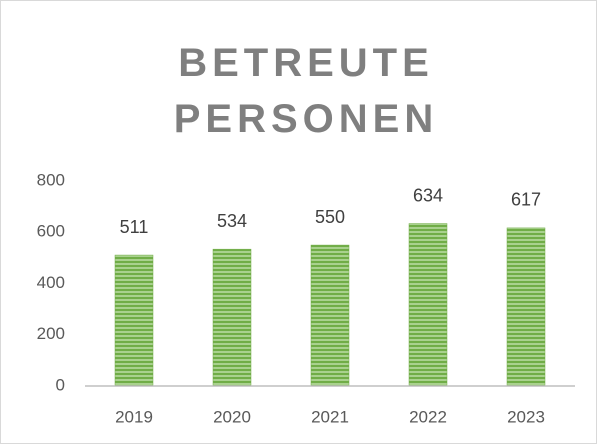 This screenshot has height=444, width=597. I want to click on chart-title: BETREUTE PERSONEN, so click(306, 91).